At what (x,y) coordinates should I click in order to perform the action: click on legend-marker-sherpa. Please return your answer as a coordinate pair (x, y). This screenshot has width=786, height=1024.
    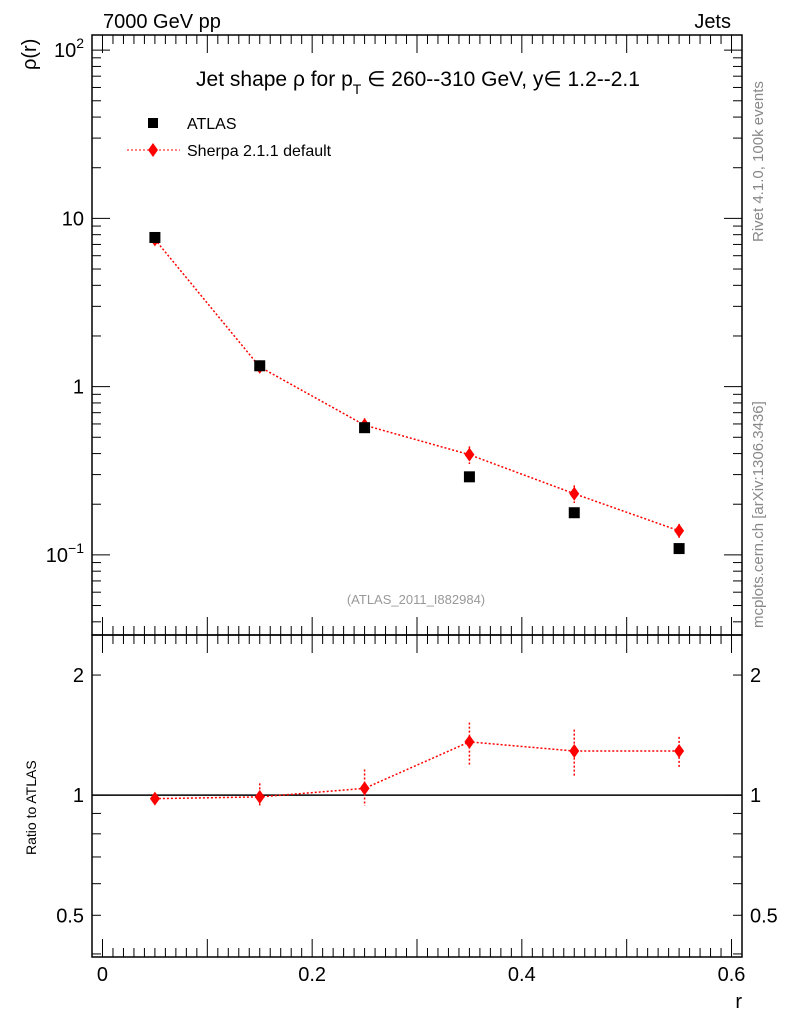
    Looking at the image, I should click on (153, 150).